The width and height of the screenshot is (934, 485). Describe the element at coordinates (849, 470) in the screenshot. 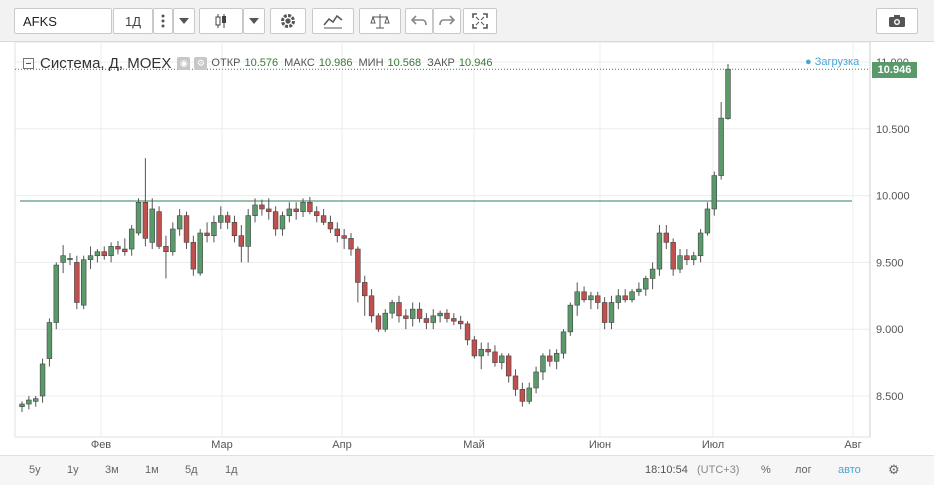

I see `auto-toggle: авто` at that location.